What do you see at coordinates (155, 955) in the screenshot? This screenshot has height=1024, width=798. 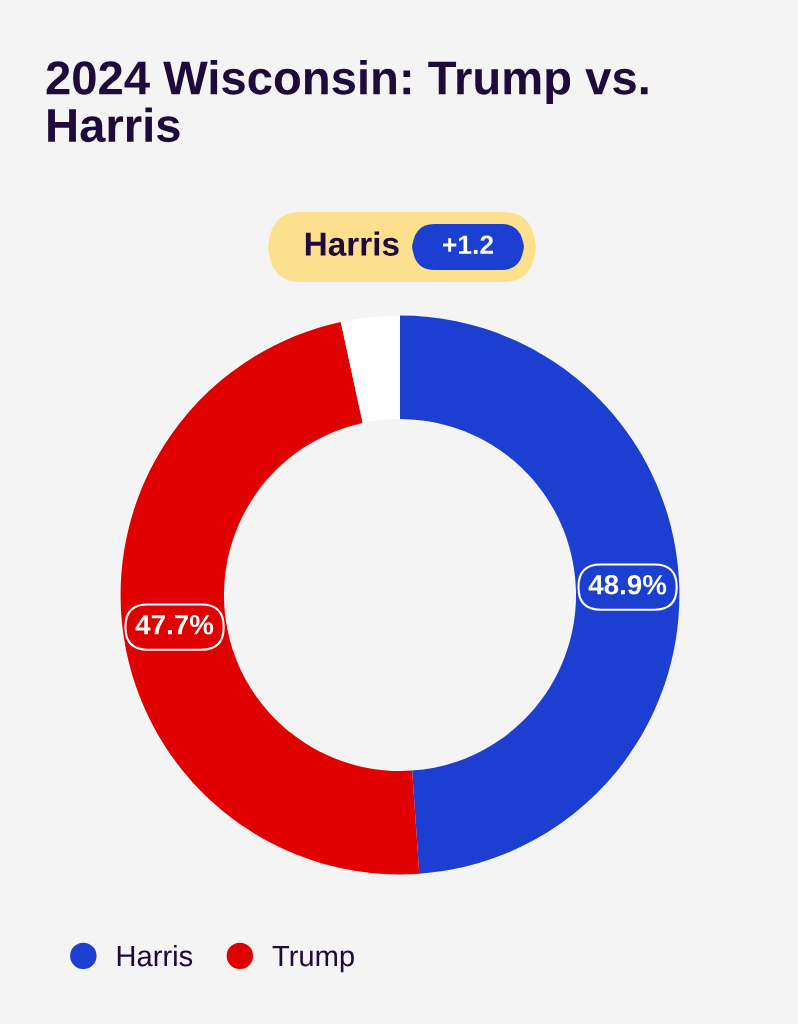 I see `legend-label: Harris` at bounding box center [155, 955].